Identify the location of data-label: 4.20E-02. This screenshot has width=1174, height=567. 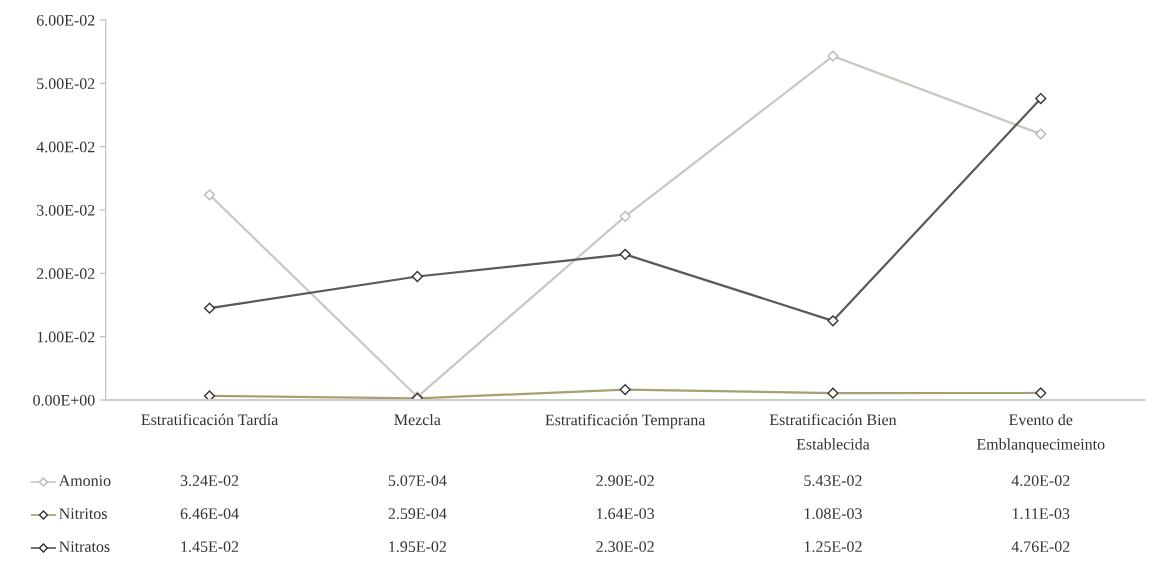
(1040, 481).